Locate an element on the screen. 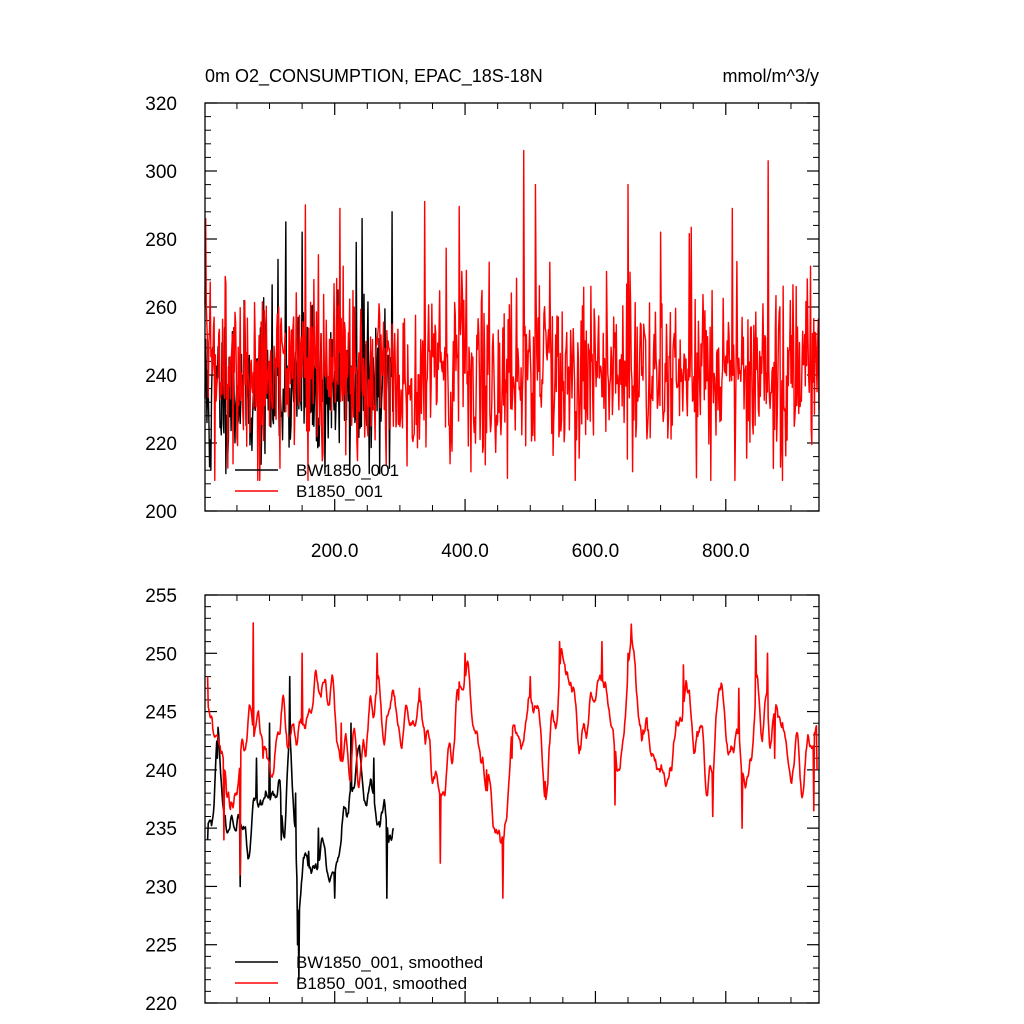 This screenshot has height=1024, width=1024. y-tick-label: 320 is located at coordinates (161, 104).